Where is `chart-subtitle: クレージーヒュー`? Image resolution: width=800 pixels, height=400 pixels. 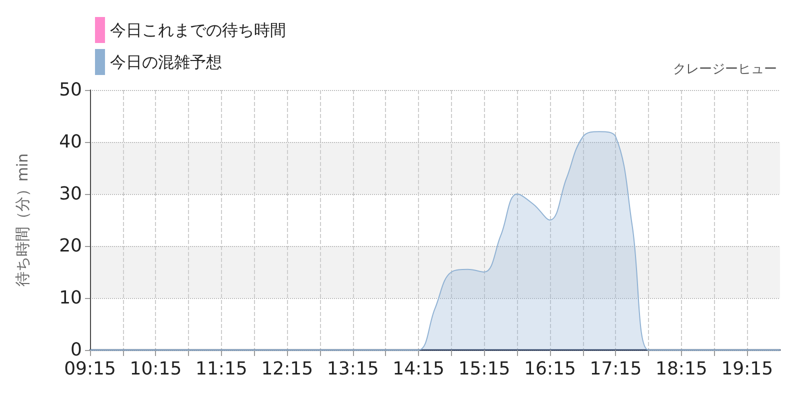 chart-subtitle: クレージーヒュー is located at coordinates (725, 69).